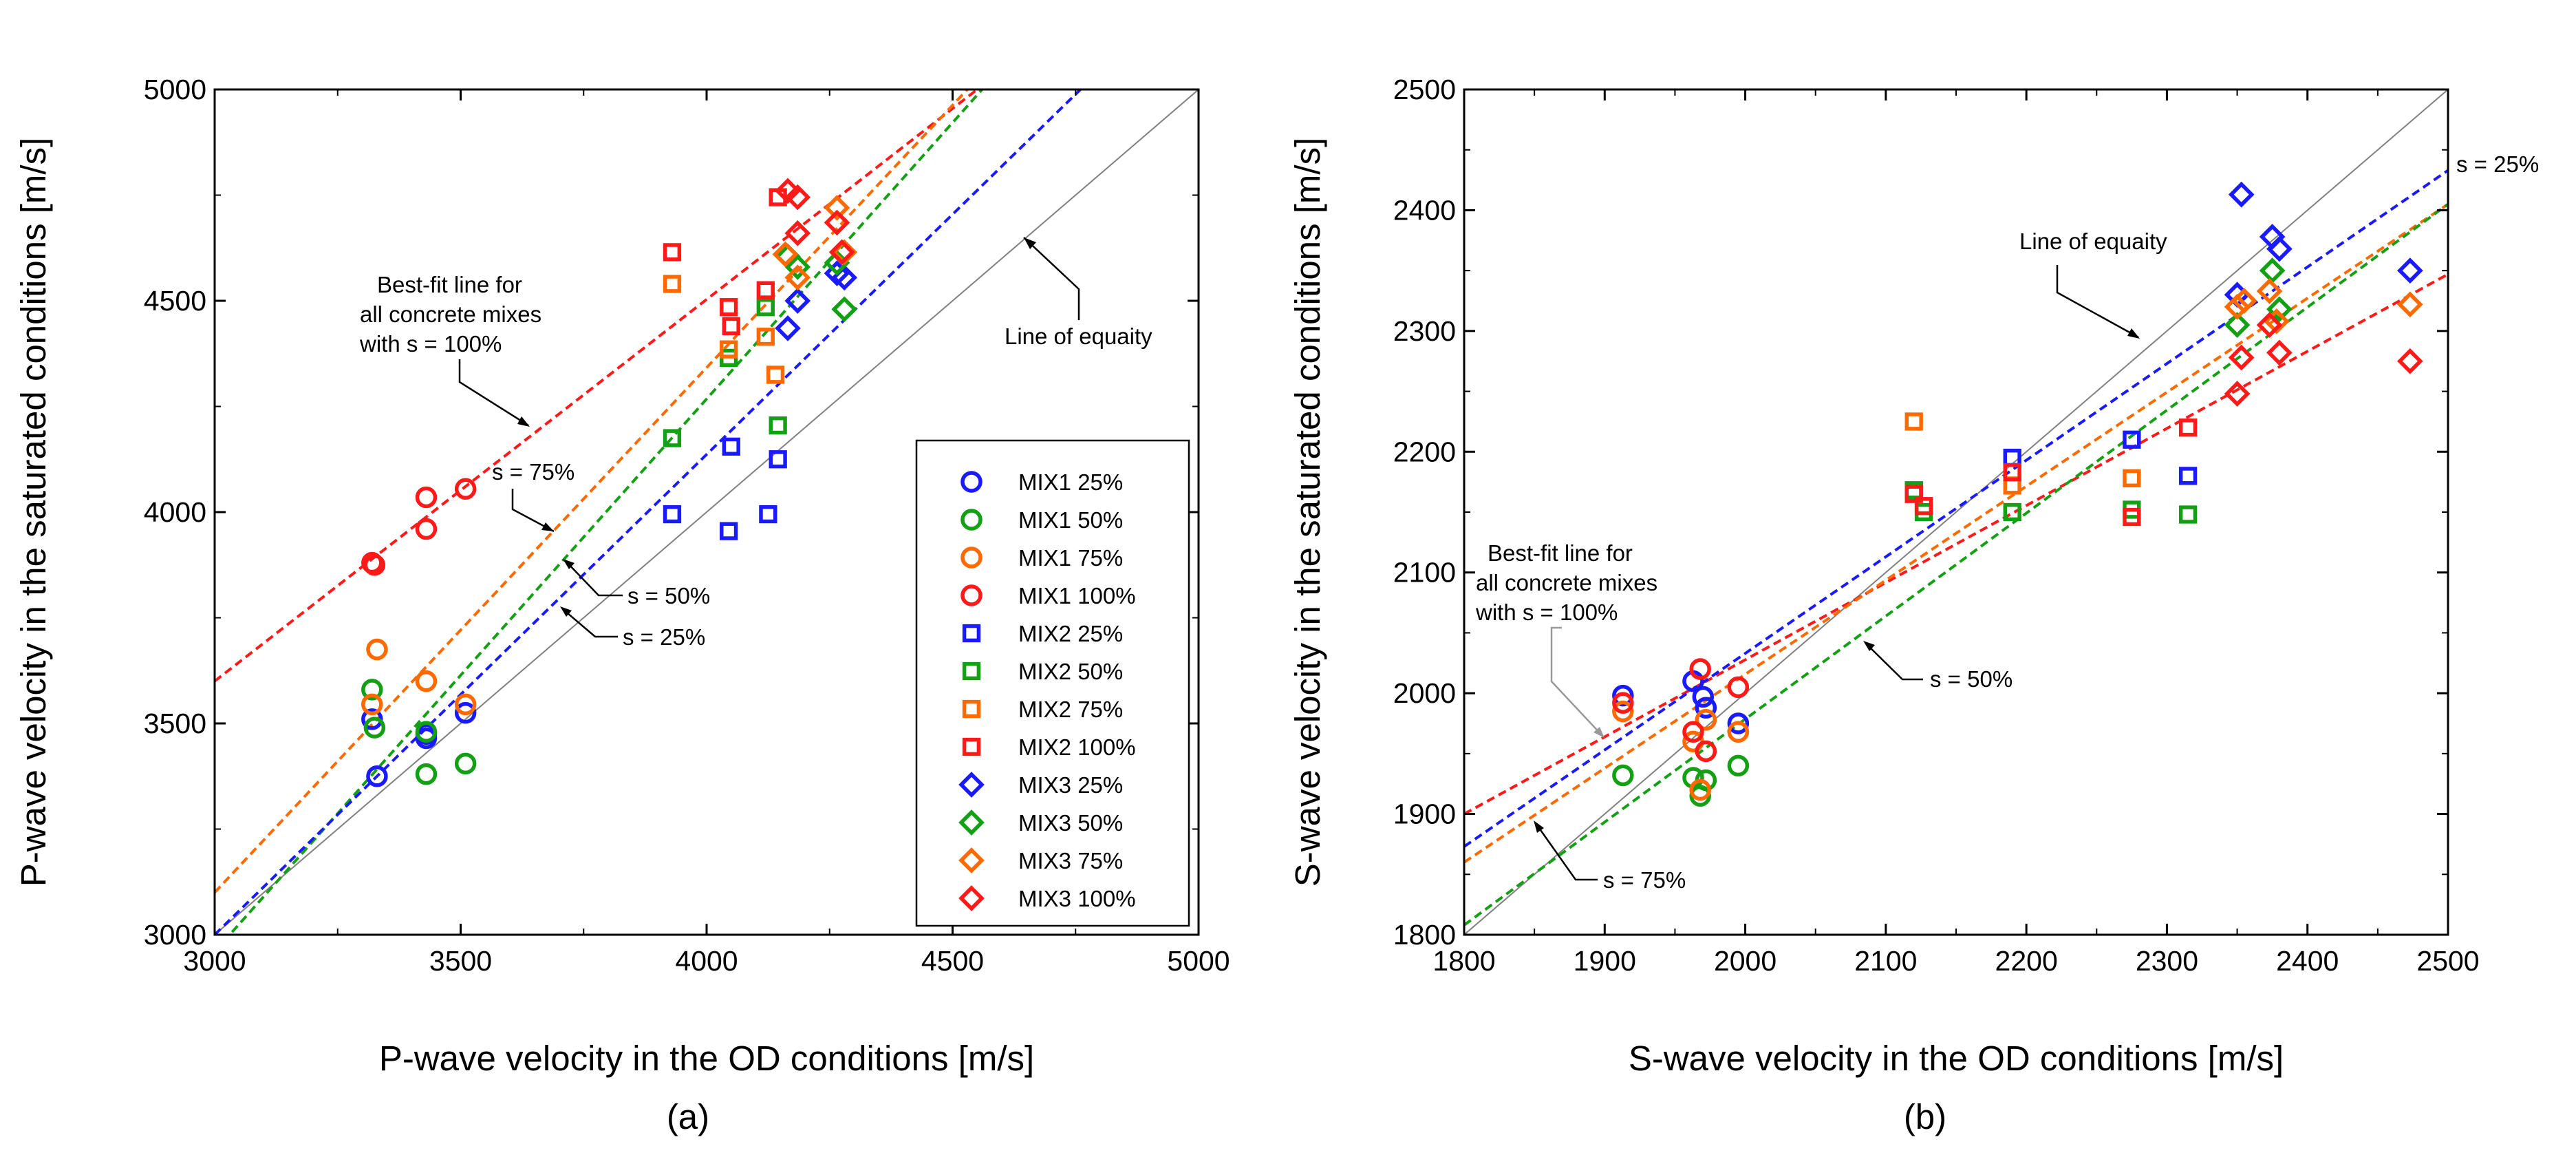 The image size is (2576, 1166). I want to click on panel-a-x-tick-label: 3000, so click(214, 961).